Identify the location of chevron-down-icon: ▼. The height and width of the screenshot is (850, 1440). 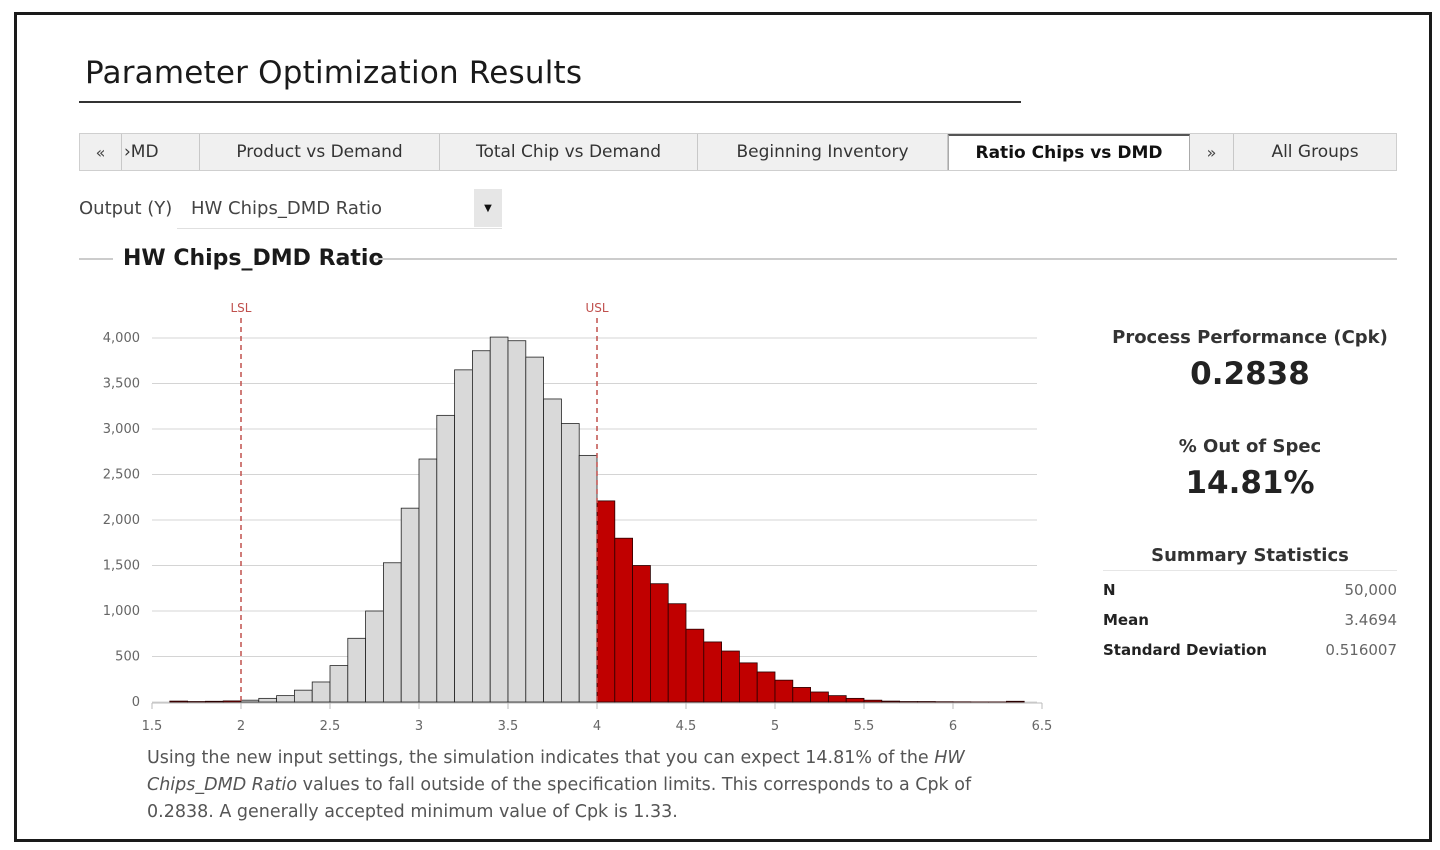
(488, 208).